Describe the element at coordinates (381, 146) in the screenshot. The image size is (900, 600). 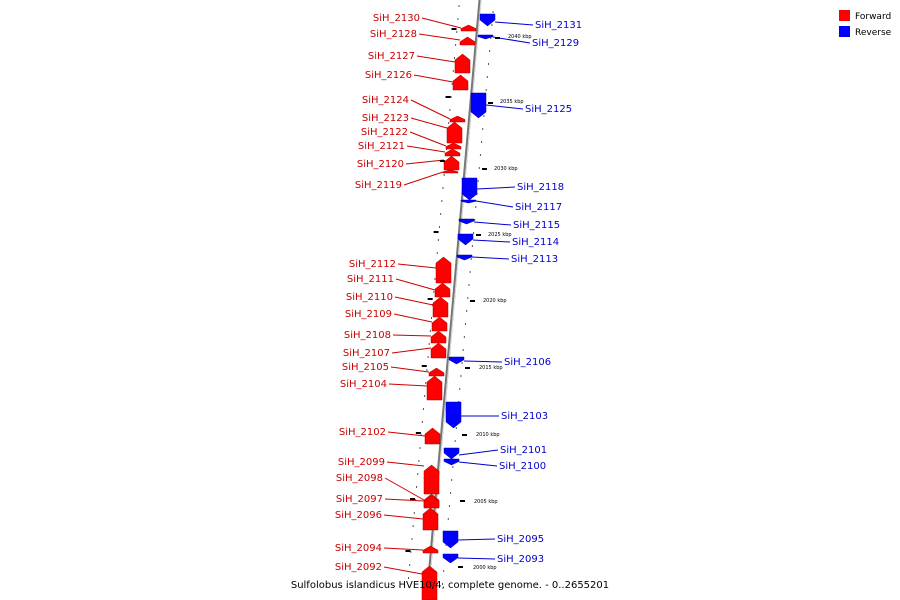
I see `forward-gene-label: SiH_2121` at that location.